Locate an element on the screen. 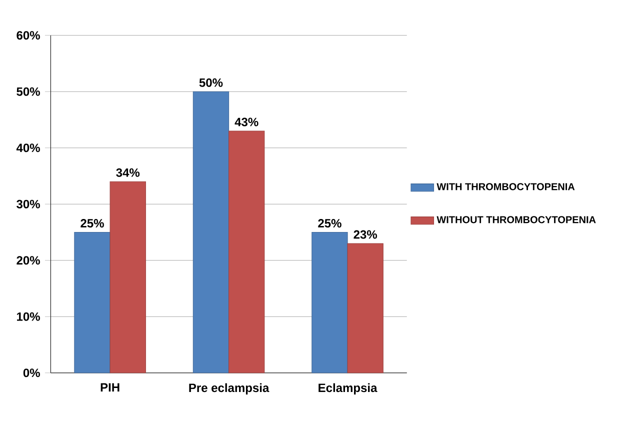  y-tick-label: 50% is located at coordinates (28, 91).